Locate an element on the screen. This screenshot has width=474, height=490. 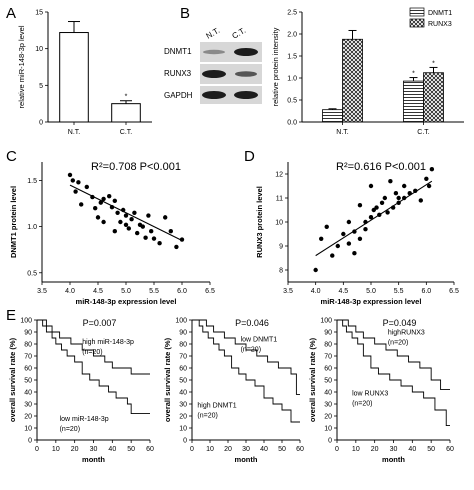
y-tick-label: 0.5 is located at coordinates (292, 101).